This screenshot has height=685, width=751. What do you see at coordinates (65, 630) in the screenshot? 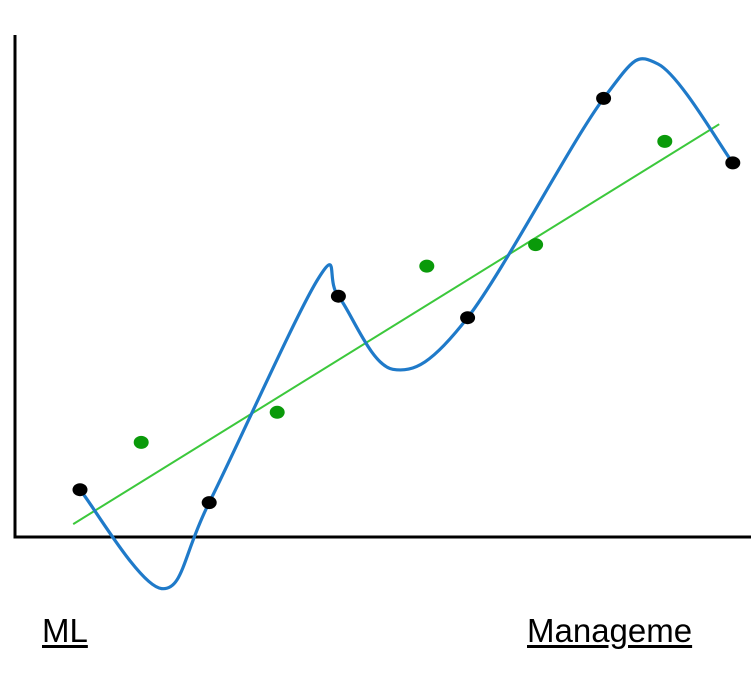
I see `label-ml: ML` at bounding box center [65, 630].